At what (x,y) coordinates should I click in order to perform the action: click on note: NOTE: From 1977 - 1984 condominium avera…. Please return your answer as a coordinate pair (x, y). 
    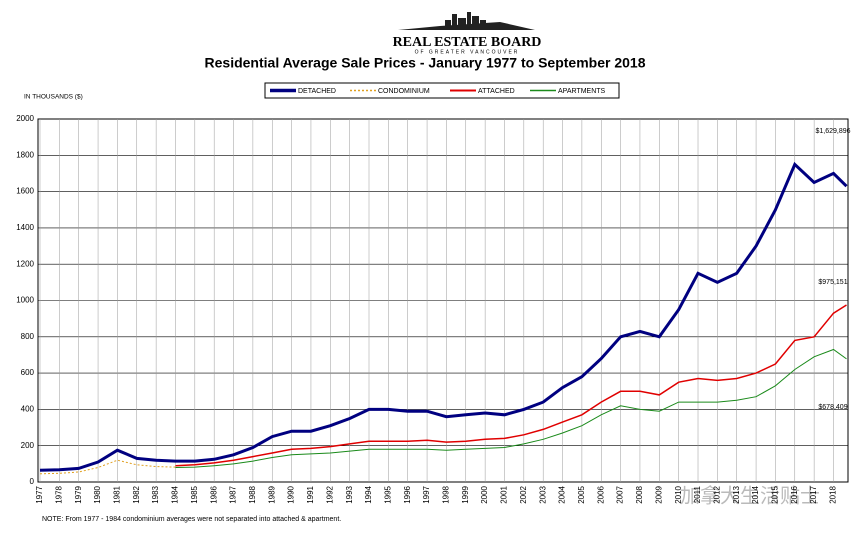
    Looking at the image, I should click on (191, 519).